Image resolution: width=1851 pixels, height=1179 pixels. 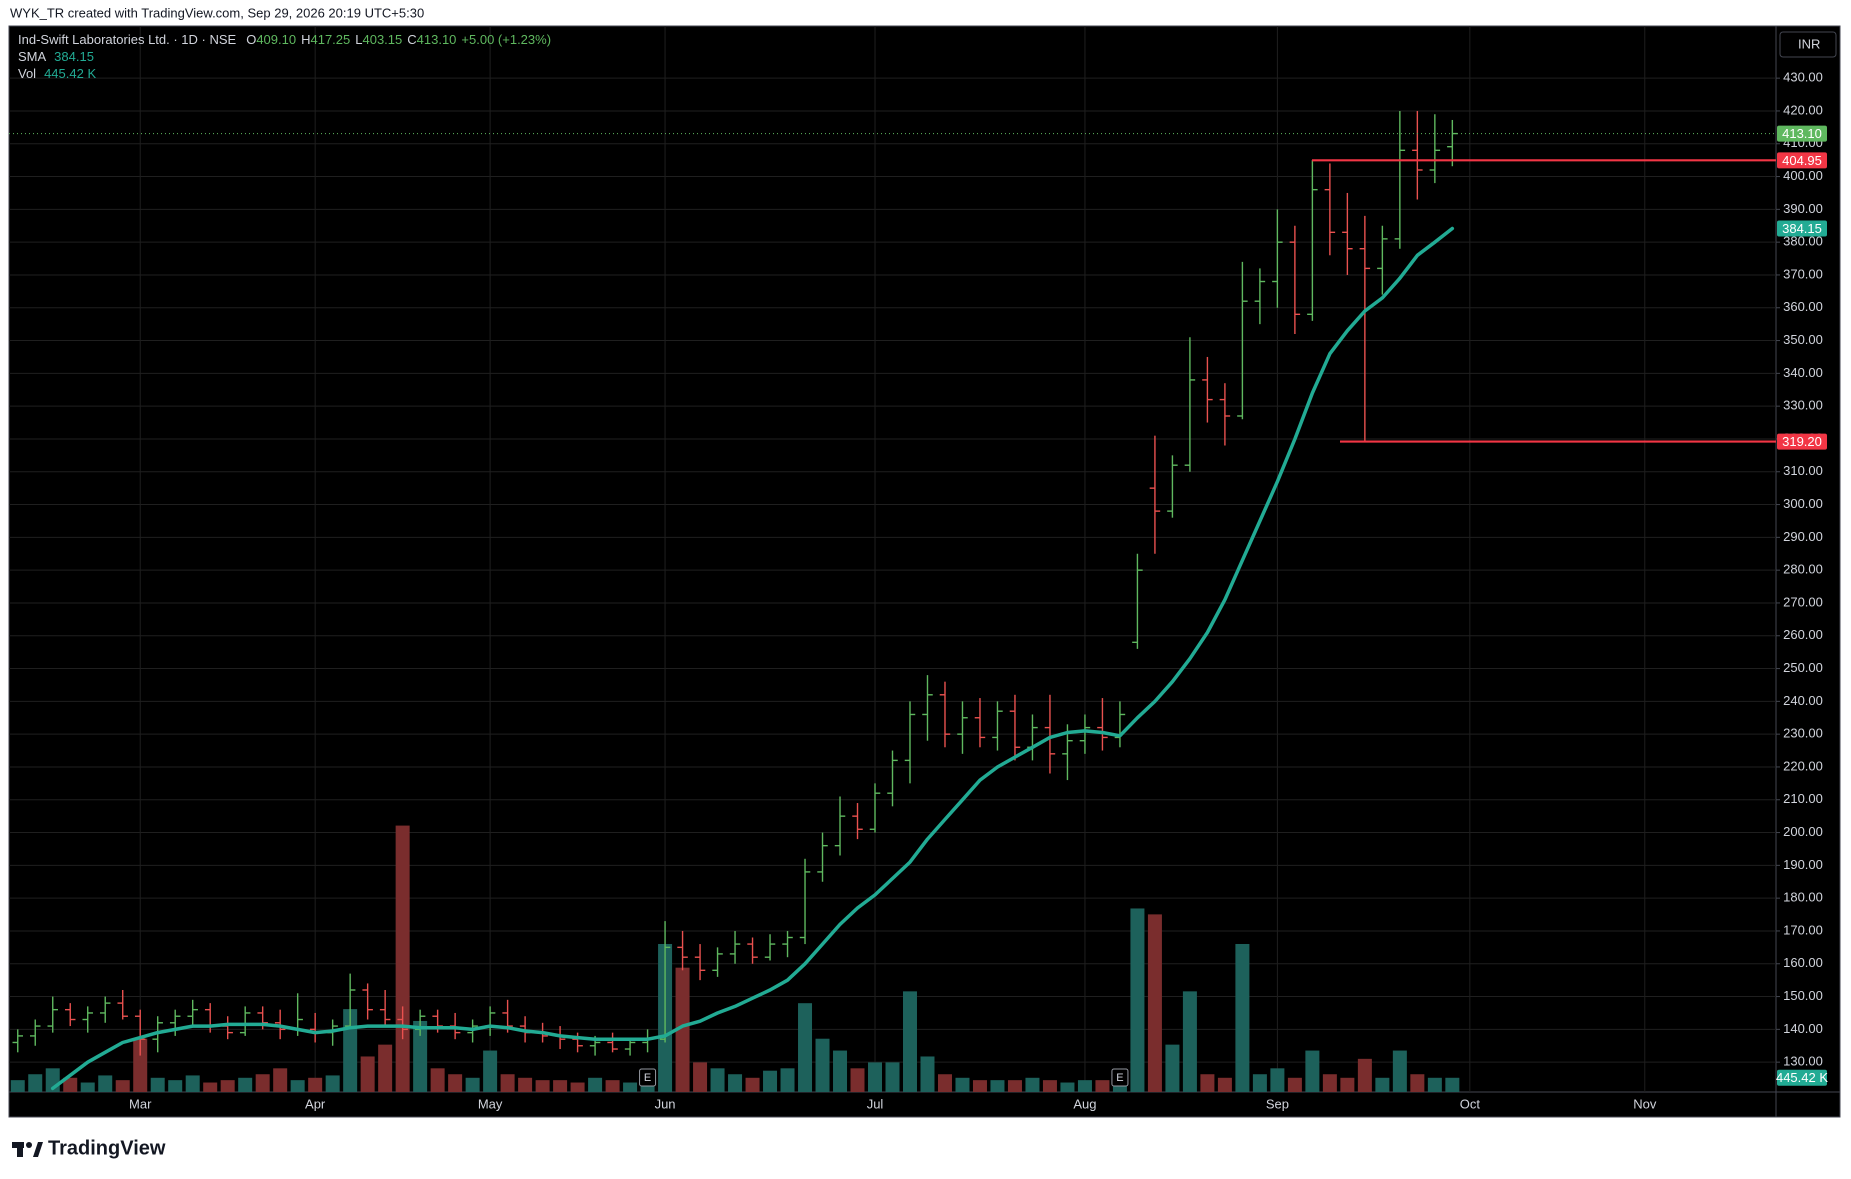 I want to click on currency-label: INR, so click(x=1809, y=43).